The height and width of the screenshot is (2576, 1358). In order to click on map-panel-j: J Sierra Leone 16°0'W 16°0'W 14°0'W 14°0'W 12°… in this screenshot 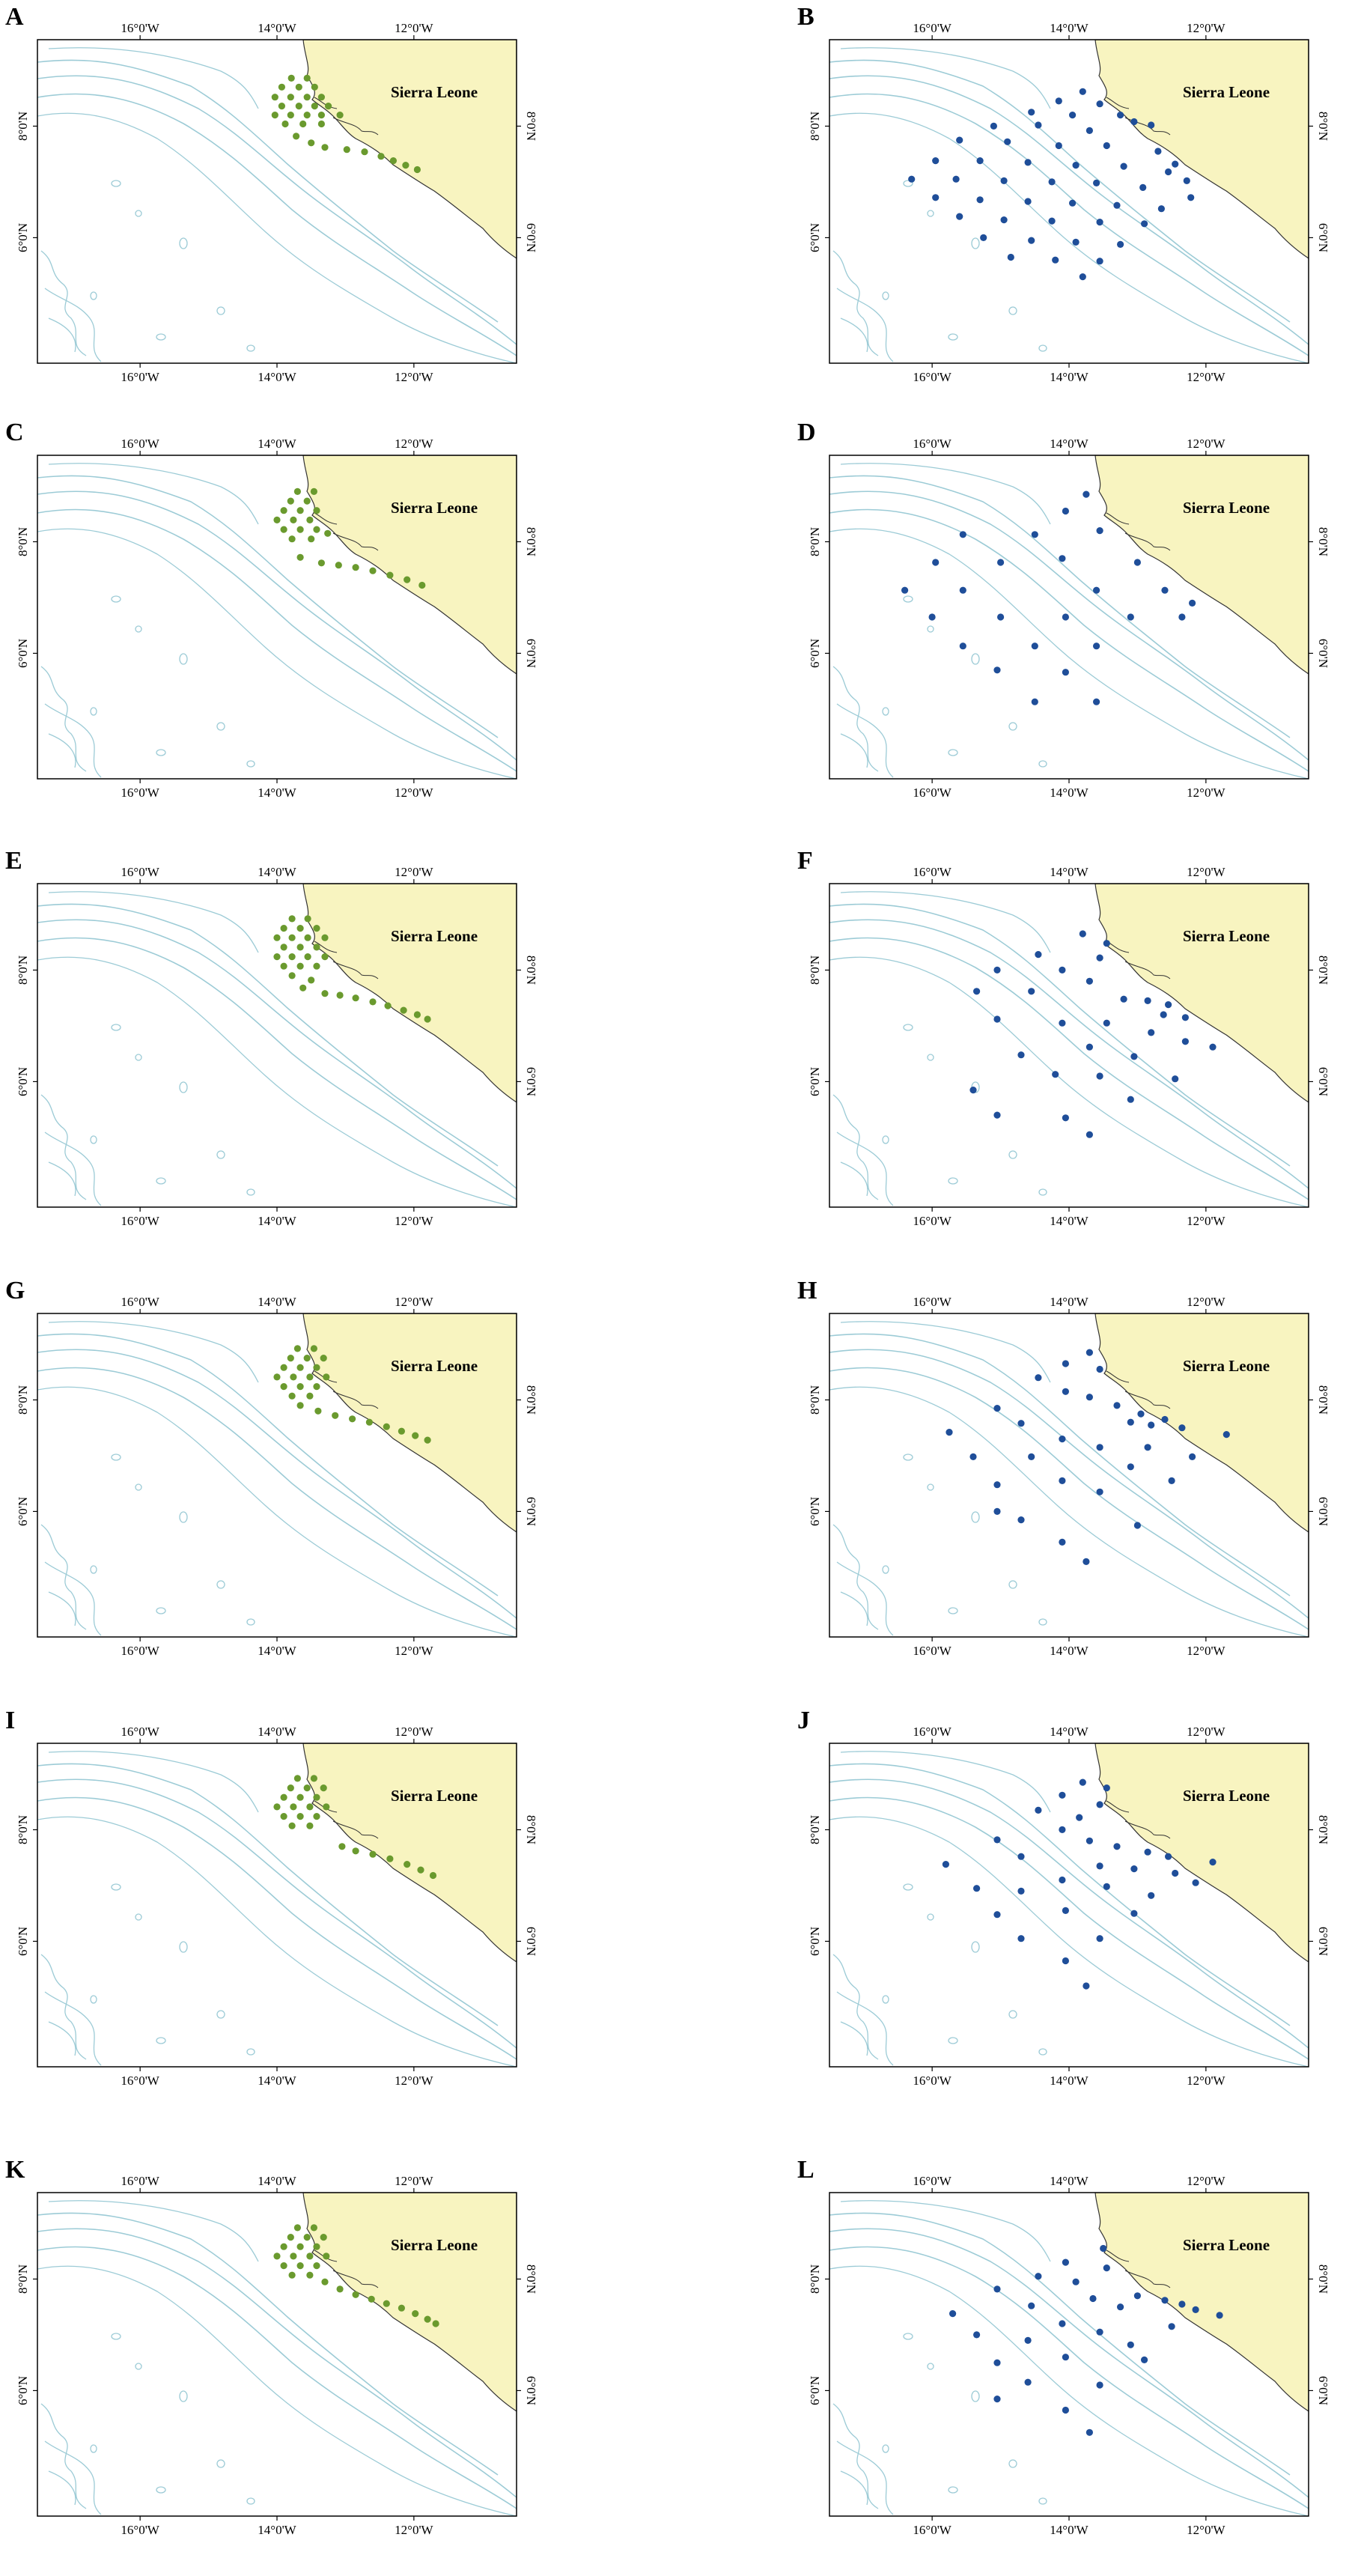, I will do `click(1077, 1917)`.